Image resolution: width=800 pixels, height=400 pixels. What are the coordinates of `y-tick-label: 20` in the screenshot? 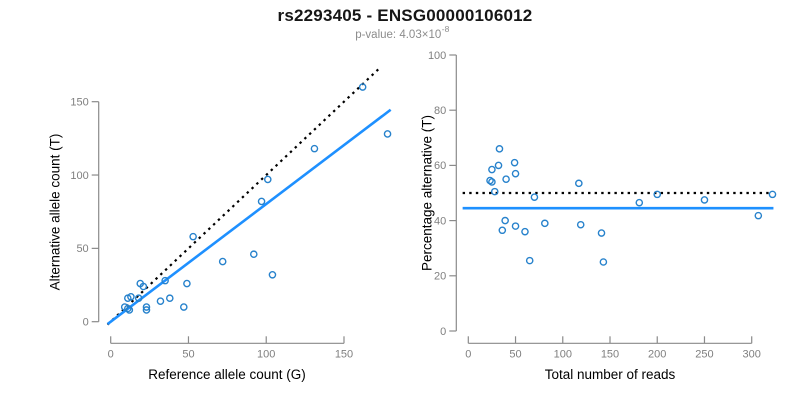 It's located at (440, 277).